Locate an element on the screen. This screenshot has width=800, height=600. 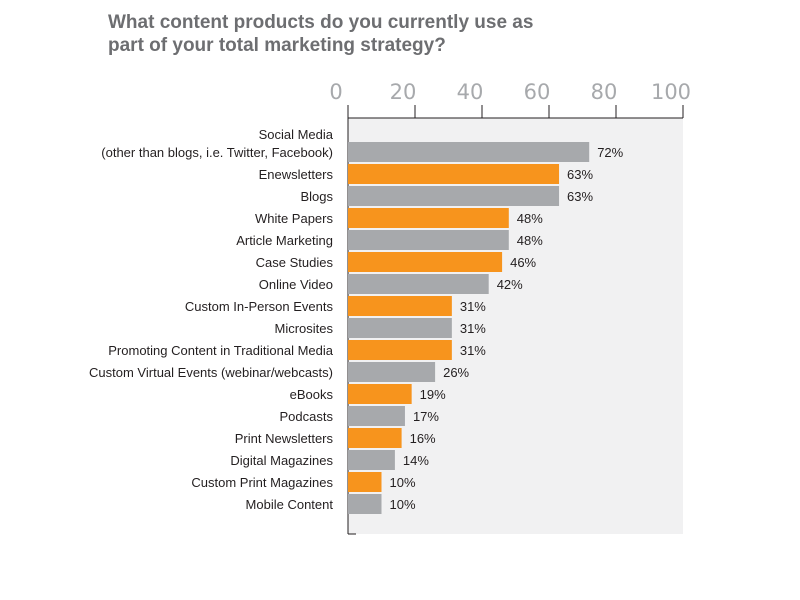
category-label: eBooks is located at coordinates (312, 394).